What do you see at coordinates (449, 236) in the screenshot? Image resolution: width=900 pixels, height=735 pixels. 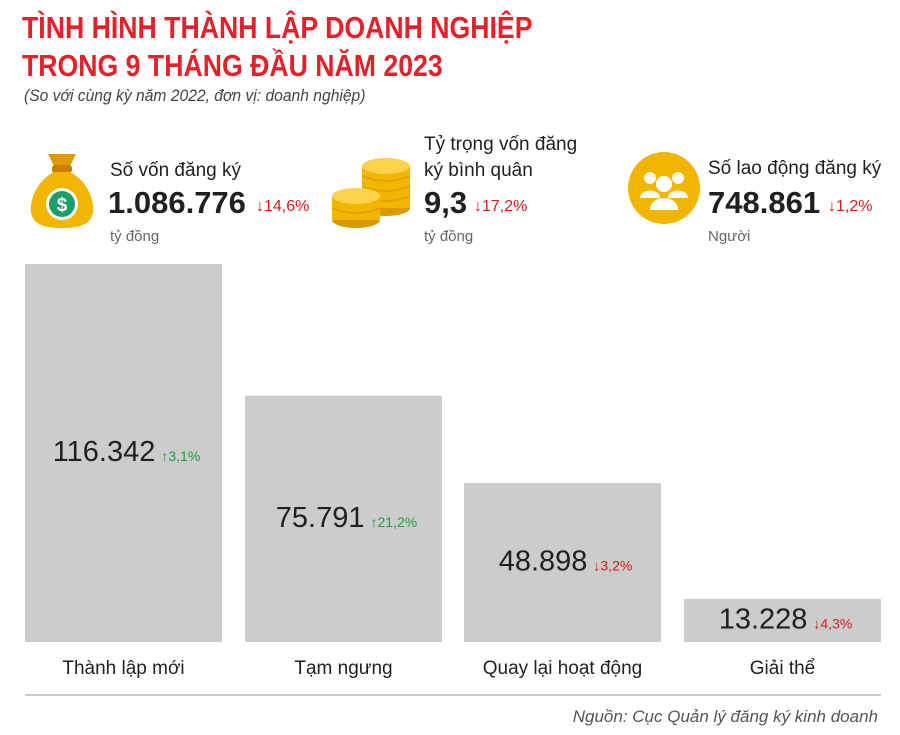 I see `stat-avg-capital-unit: tỷ đồng` at bounding box center [449, 236].